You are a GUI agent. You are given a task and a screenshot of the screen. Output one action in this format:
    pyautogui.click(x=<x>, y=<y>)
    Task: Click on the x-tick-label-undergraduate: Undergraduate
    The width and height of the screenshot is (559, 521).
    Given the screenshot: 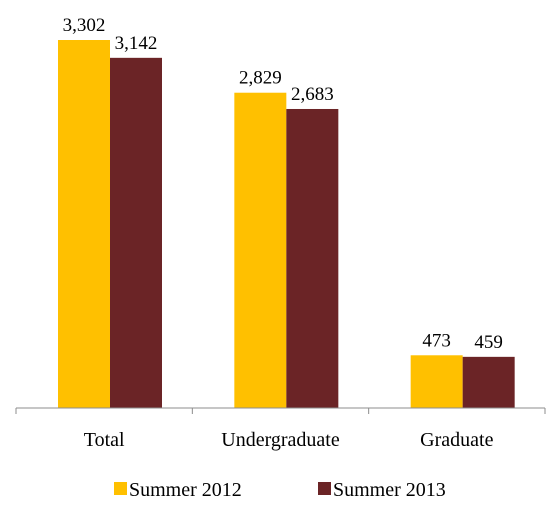 What is the action you would take?
    pyautogui.click(x=280, y=440)
    